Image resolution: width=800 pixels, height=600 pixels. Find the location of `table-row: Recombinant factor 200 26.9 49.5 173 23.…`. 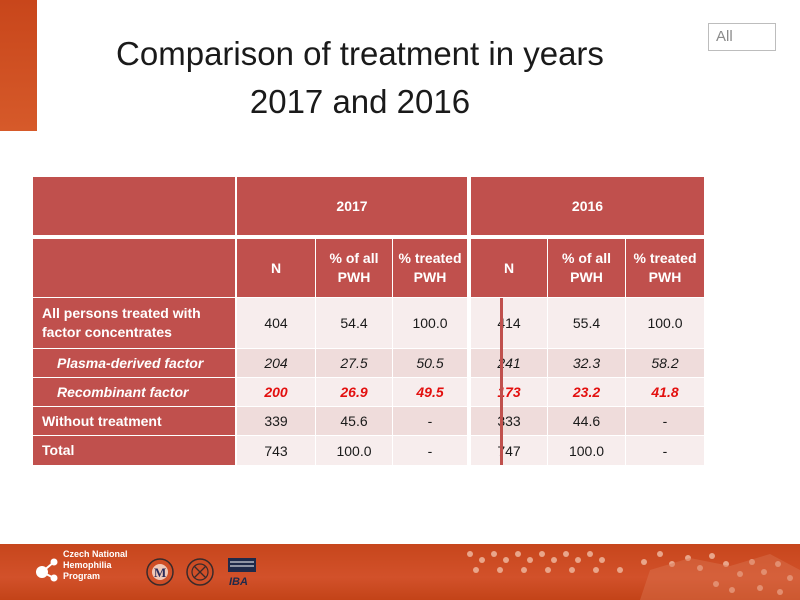

table-row: Recombinant factor 200 26.9 49.5 173 23.… is located at coordinates (368, 392).